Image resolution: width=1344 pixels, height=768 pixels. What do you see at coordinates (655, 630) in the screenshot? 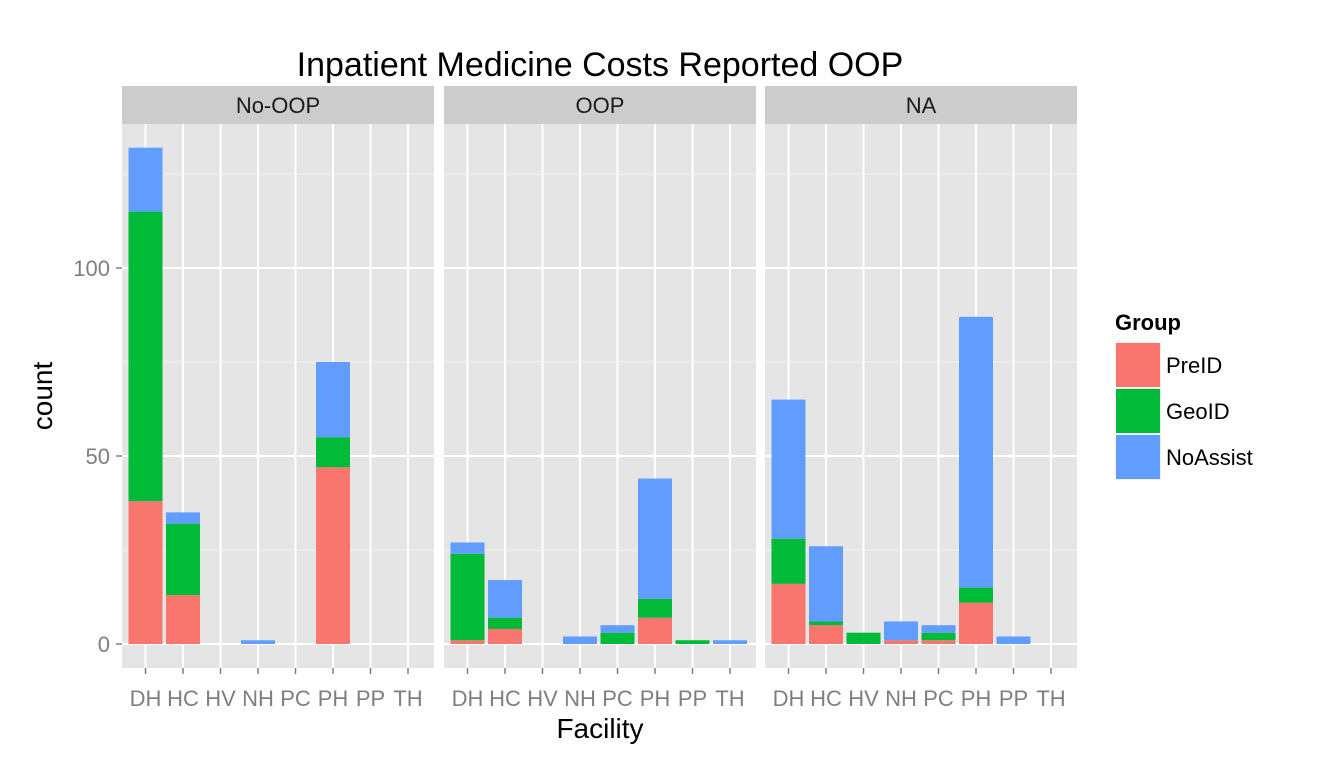
I see `bar-oop-ph-preid` at bounding box center [655, 630].